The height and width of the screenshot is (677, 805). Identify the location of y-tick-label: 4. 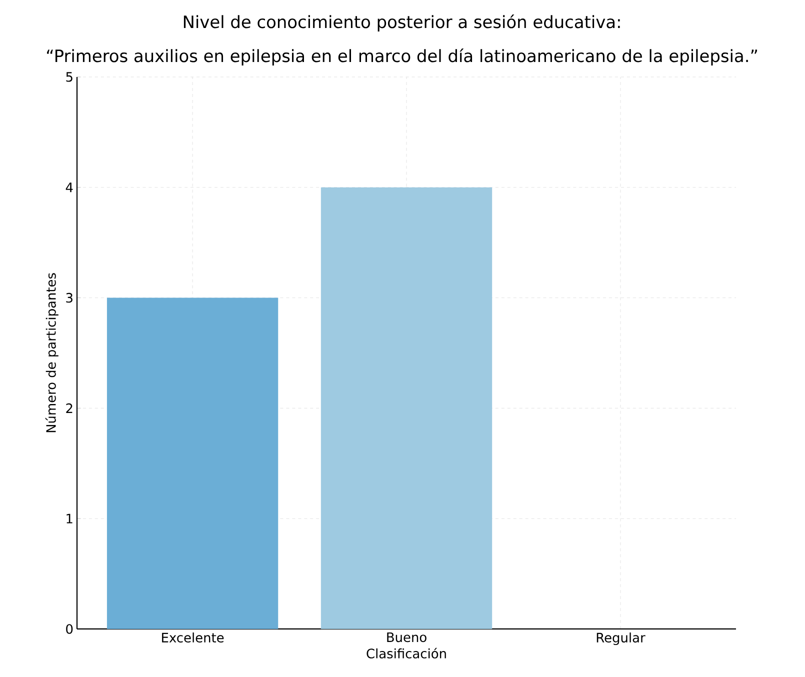
(69, 187).